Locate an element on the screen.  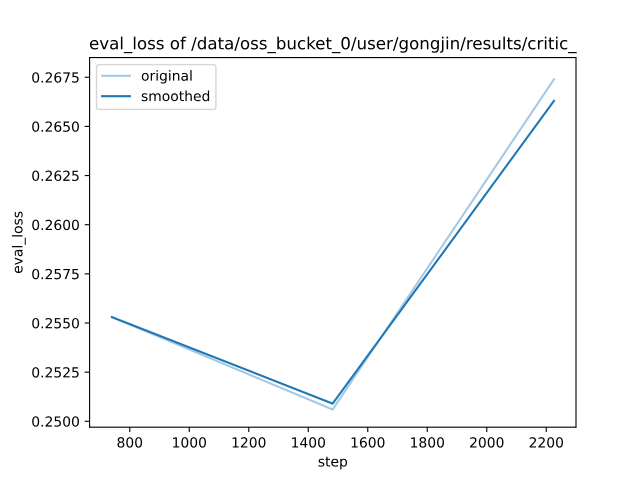
y-tick-label: 0.2575 is located at coordinates (55, 274).